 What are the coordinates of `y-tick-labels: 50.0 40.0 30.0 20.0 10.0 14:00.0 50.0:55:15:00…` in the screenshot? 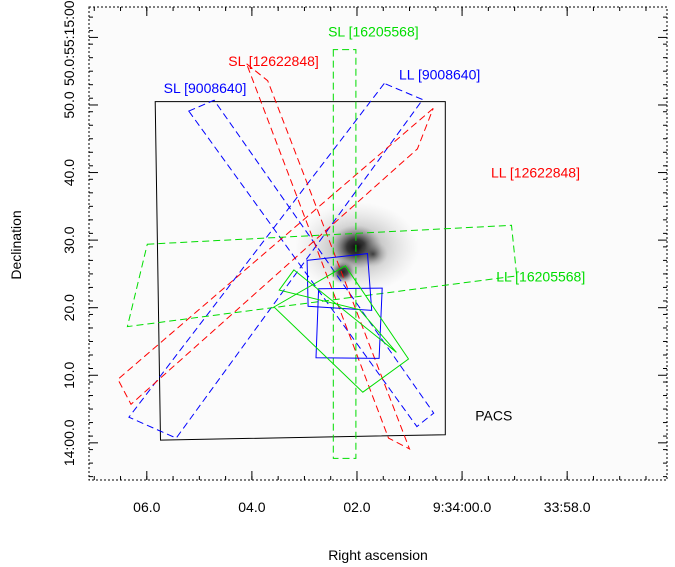 It's located at (69, 233).